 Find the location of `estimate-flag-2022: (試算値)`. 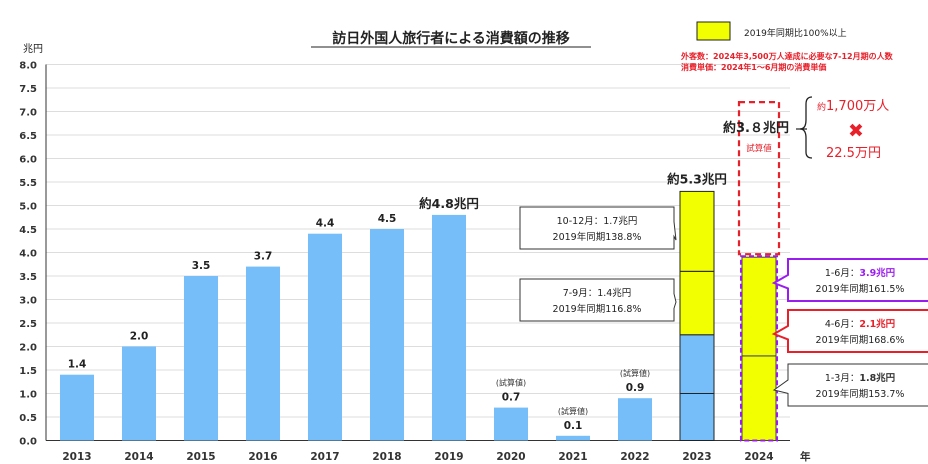

estimate-flag-2022: (試算値) is located at coordinates (635, 373).